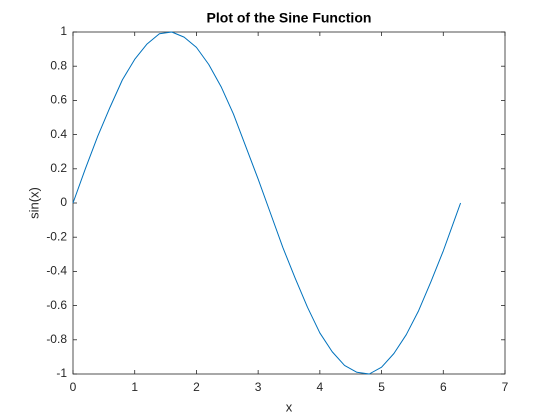 This screenshot has height=420, width=560. What do you see at coordinates (134, 387) in the screenshot?
I see `x-tick-label: 1` at bounding box center [134, 387].